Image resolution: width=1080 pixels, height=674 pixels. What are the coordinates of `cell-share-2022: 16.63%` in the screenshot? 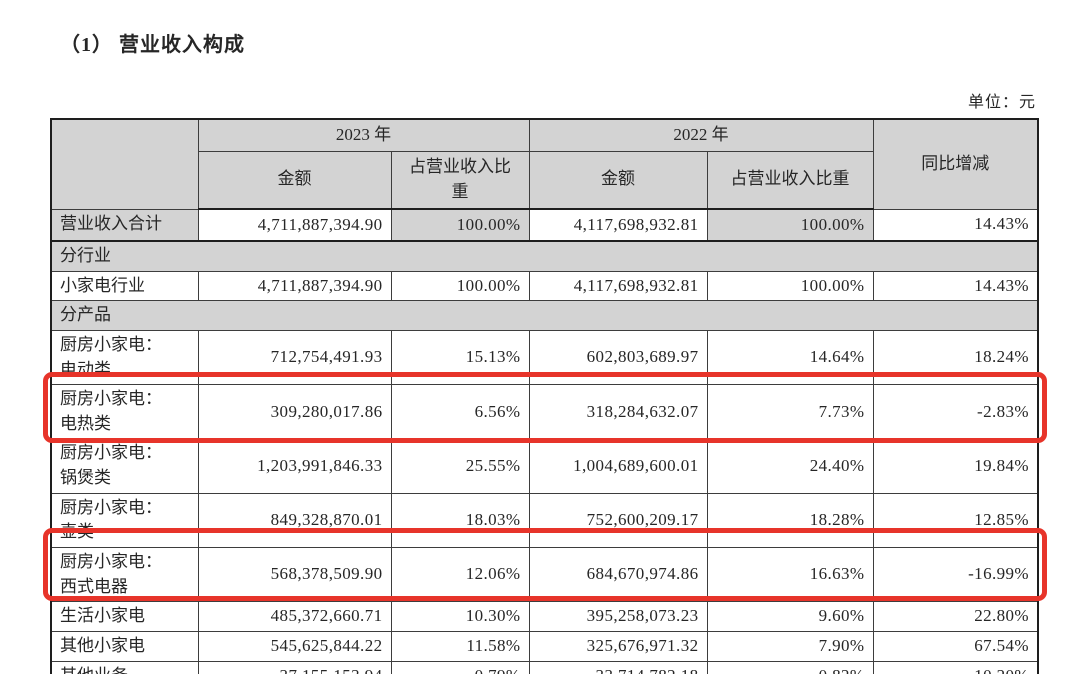 It's located at (790, 575).